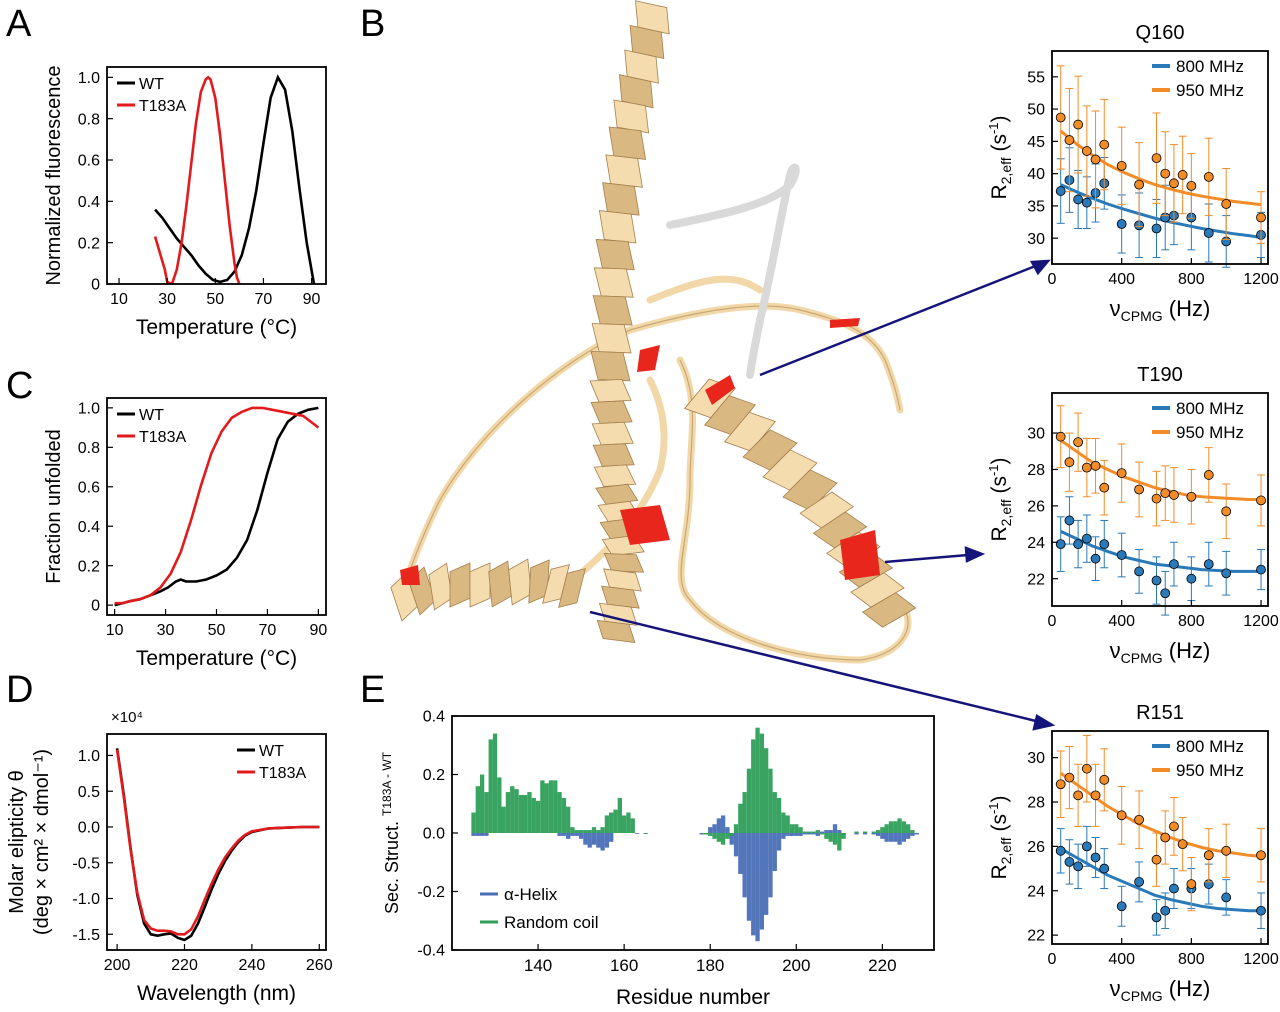  What do you see at coordinates (1052, 959) in the screenshot?
I see `x-tick-label: 0` at bounding box center [1052, 959].